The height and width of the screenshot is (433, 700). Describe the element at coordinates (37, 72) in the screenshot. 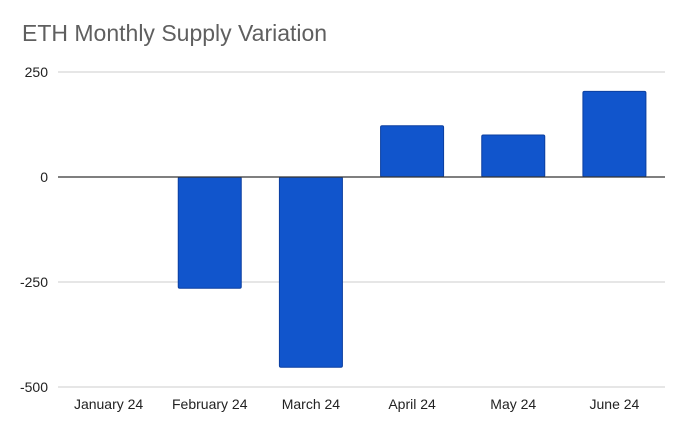

I see `y-tick-label: 250` at that location.